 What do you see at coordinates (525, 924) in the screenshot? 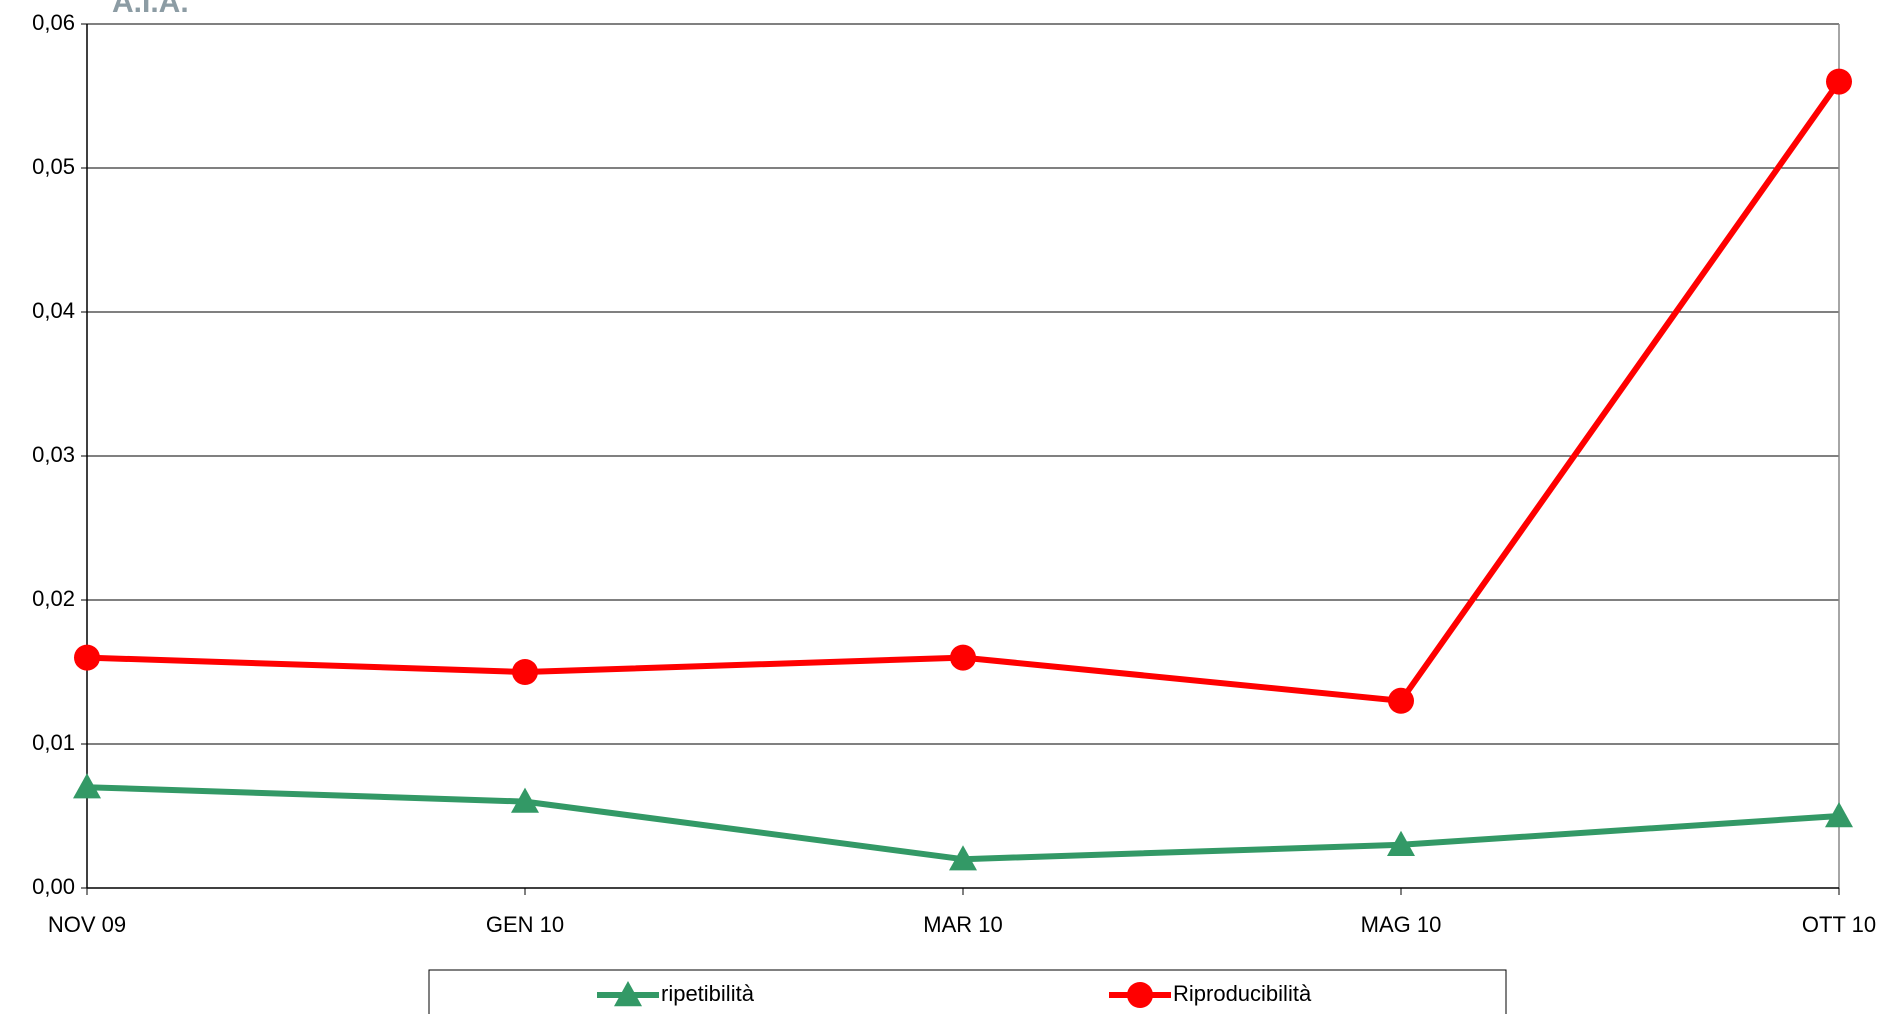
I see `x-tick-label: GEN 10` at bounding box center [525, 924].